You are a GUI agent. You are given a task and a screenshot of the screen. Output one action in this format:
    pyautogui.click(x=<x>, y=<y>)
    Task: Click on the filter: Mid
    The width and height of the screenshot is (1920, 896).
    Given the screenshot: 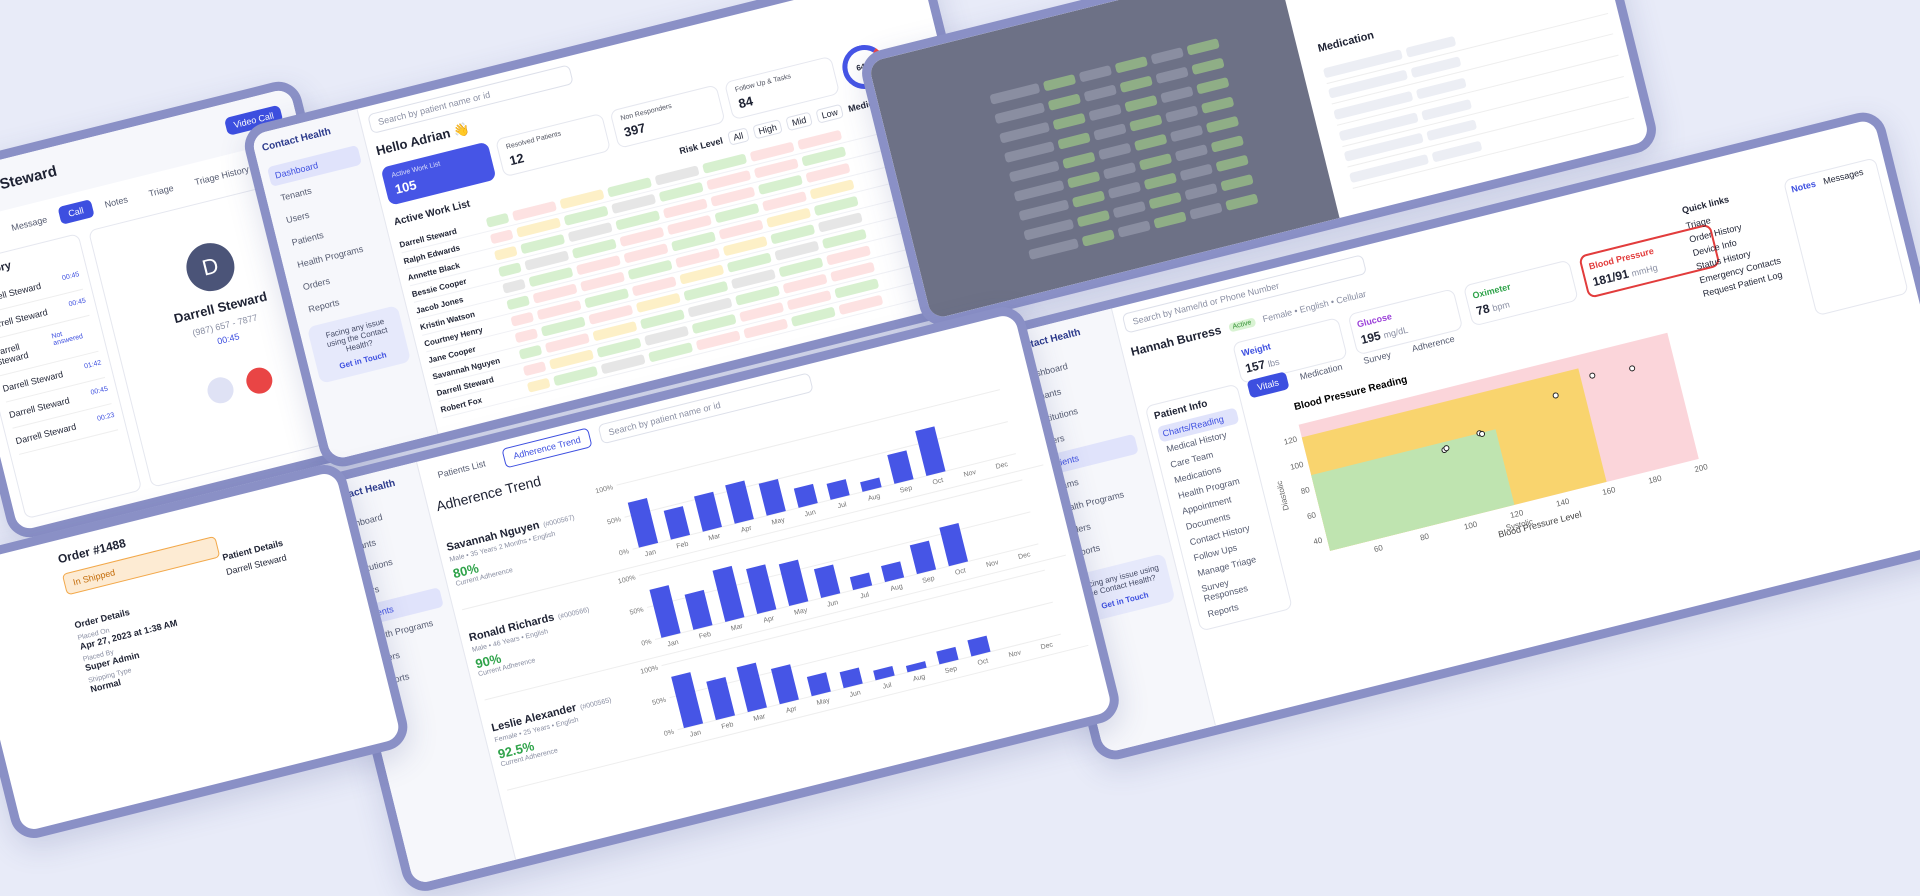 What is the action you would take?
    pyautogui.click(x=799, y=121)
    